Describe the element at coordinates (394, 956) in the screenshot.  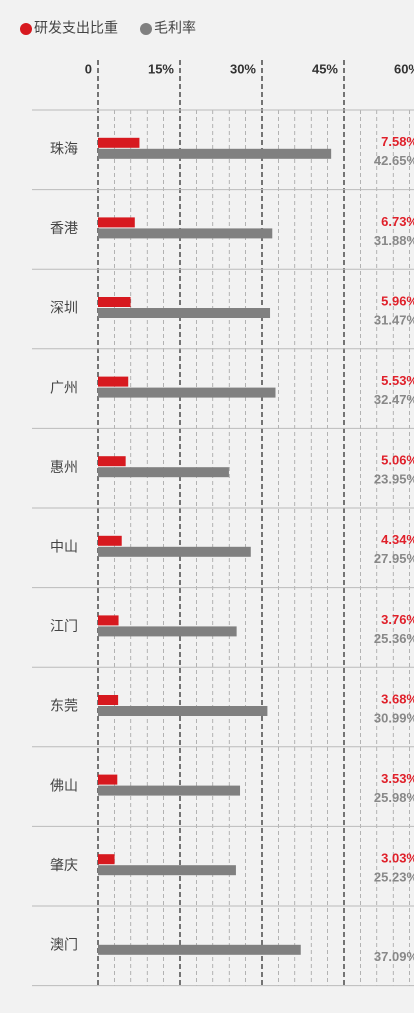
I see `value-label: 37.09%` at that location.